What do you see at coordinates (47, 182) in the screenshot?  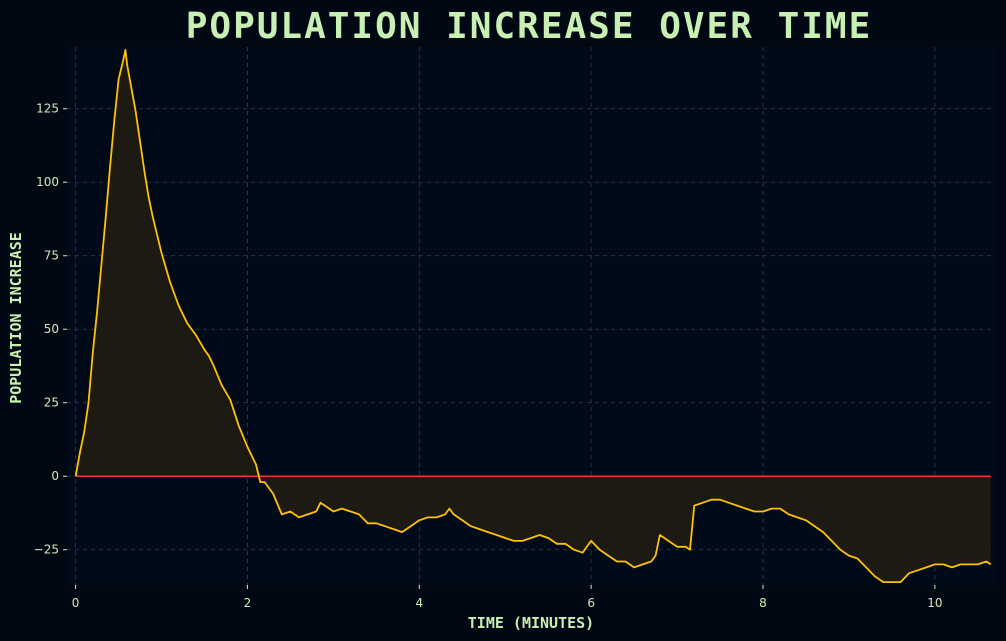 I see `y-tick-label: 100` at bounding box center [47, 182].